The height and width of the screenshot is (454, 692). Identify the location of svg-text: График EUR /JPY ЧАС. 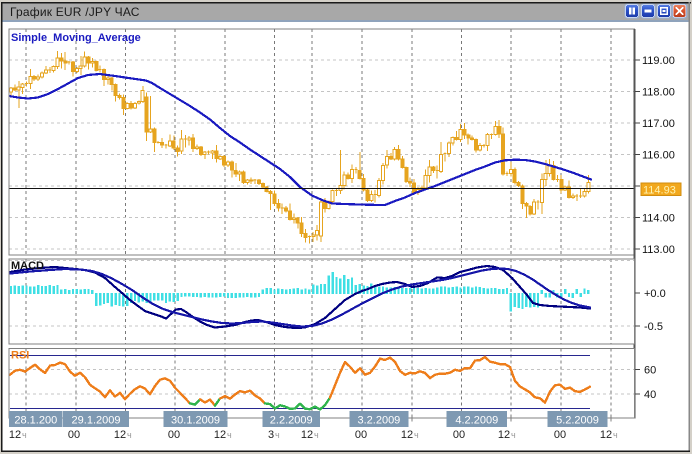
(75, 12).